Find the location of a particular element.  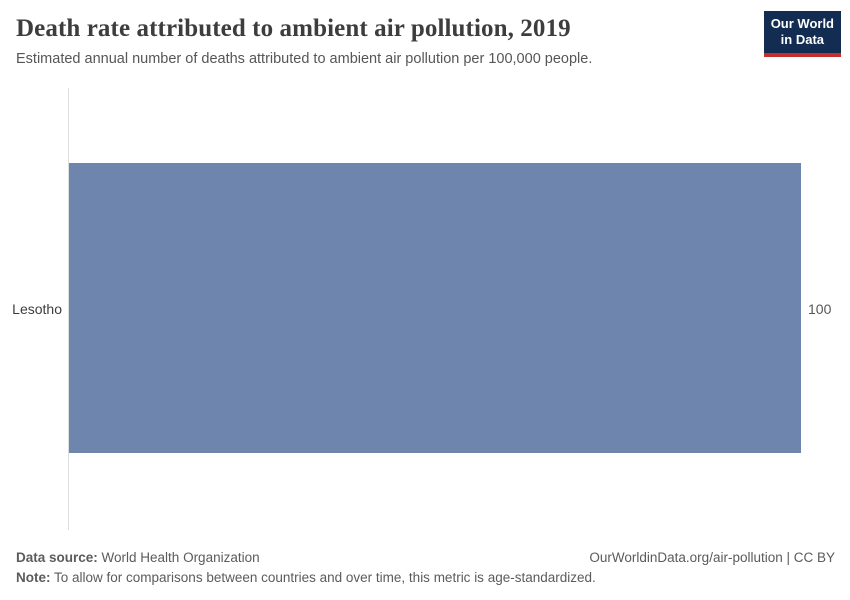

bar-value-label: 100 is located at coordinates (820, 309).